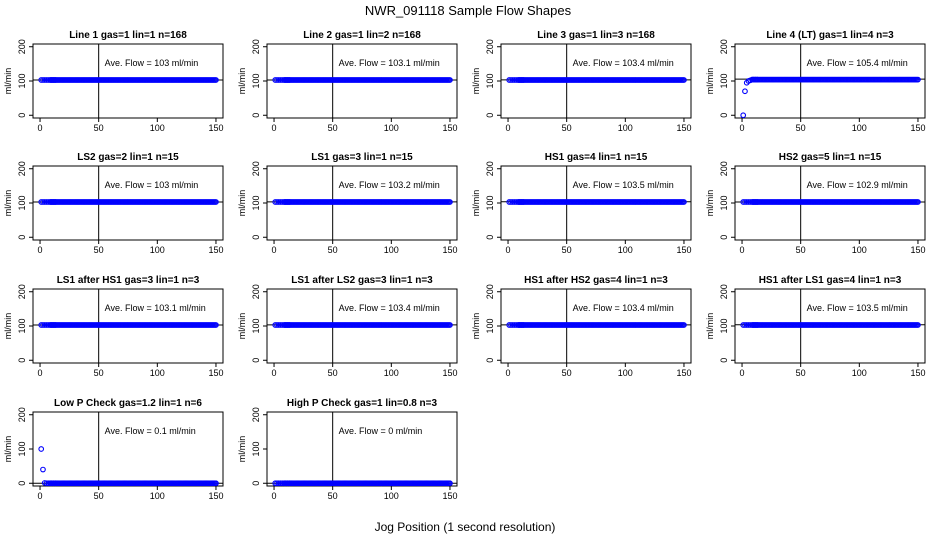  Describe the element at coordinates (150, 431) in the screenshot. I see `average-flow-annotation: Ave. Flow = 0.1 ml/min` at that location.